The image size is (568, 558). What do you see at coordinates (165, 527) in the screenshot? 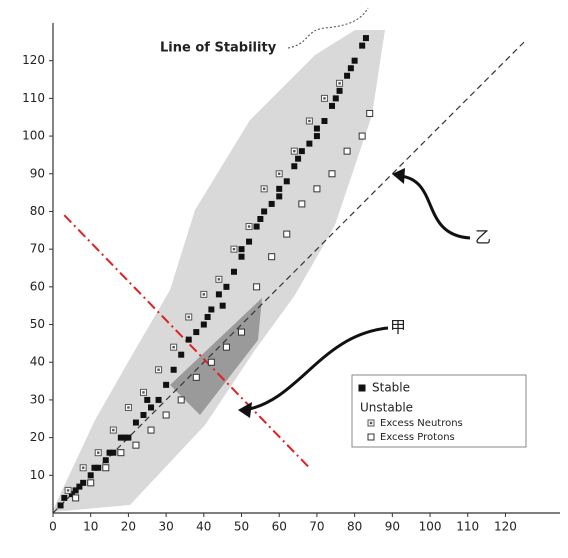
I see `x-tick-label: 30` at bounding box center [165, 527].